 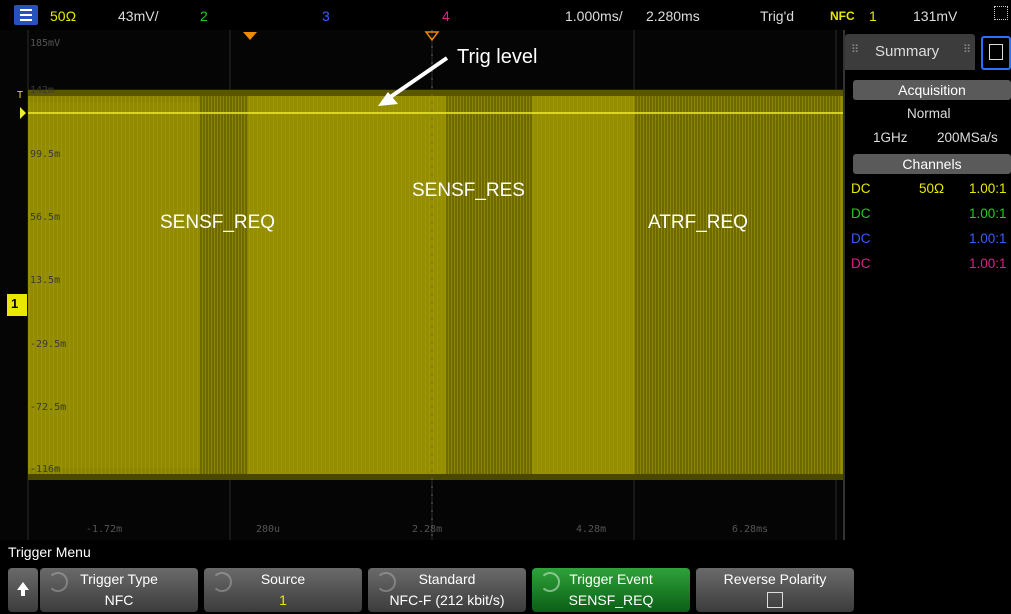 I want to click on y-label: 142m, so click(x=42, y=90).